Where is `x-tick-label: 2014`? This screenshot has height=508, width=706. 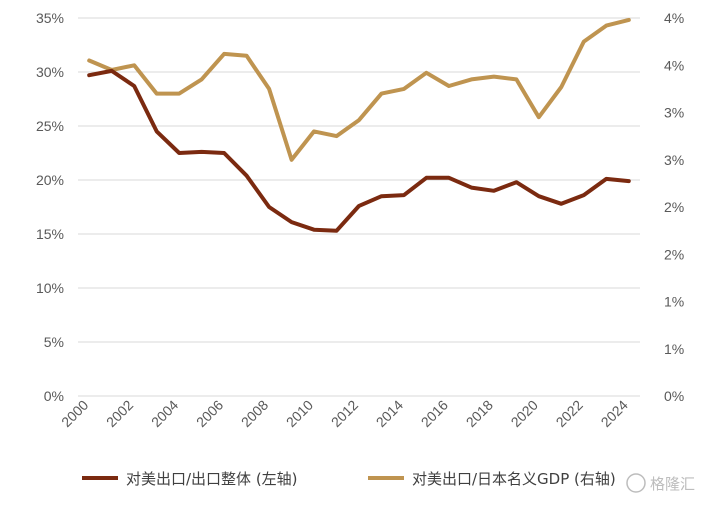
x-tick-label: 2014 is located at coordinates (389, 413).